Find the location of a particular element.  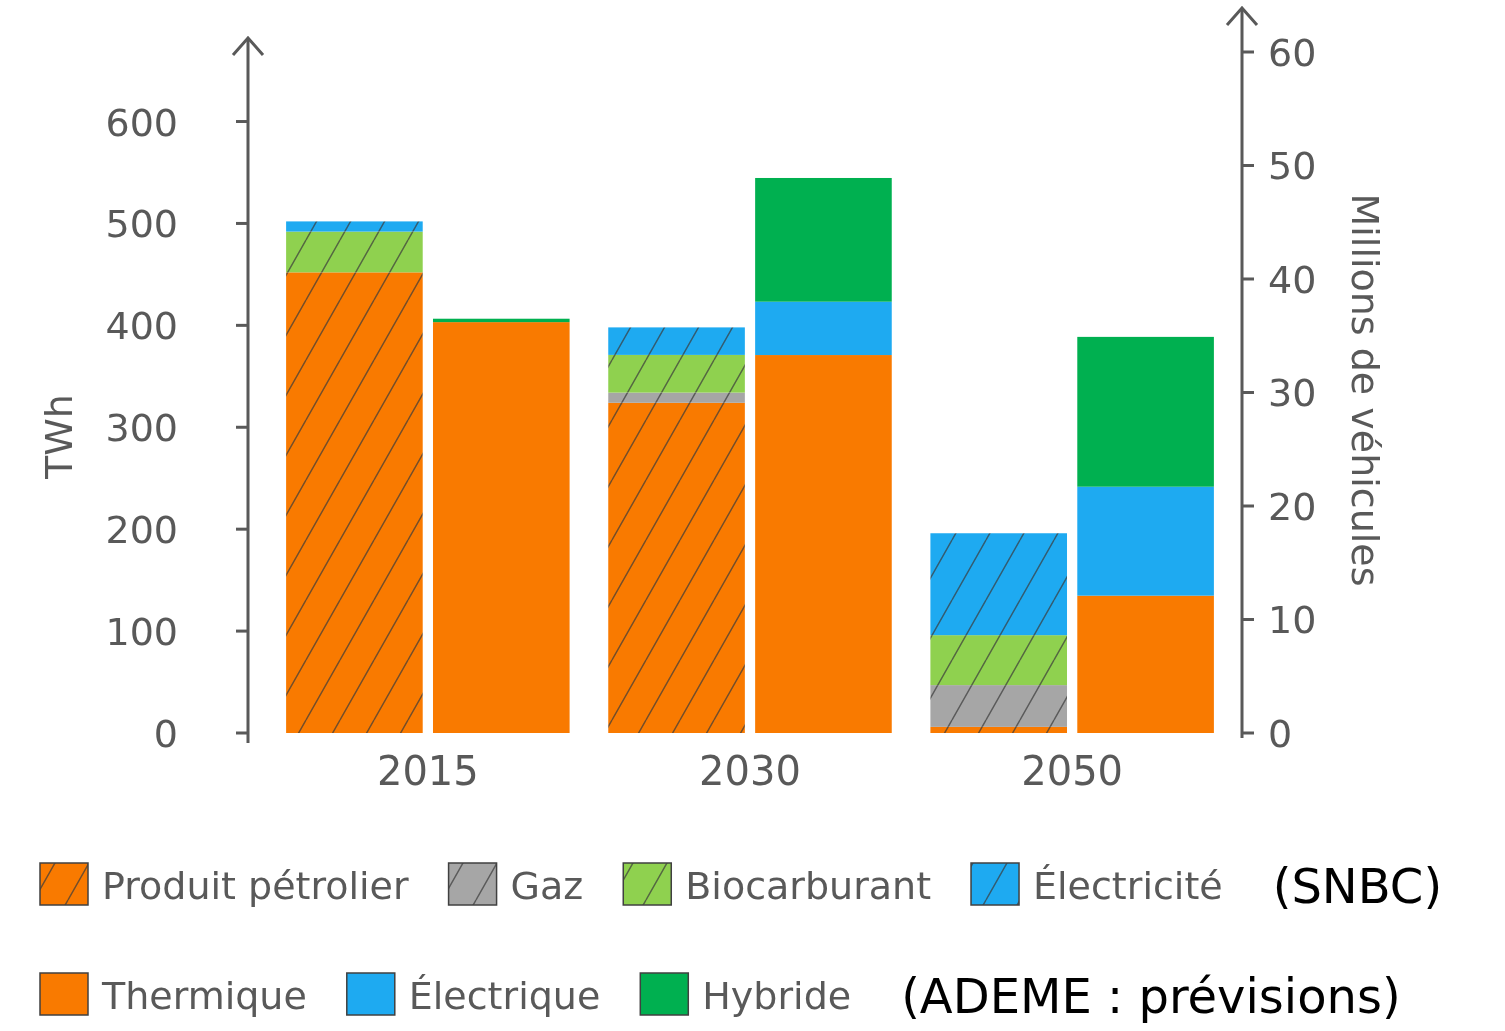

text: (ADEME : prévisions) is located at coordinates (1151, 996).